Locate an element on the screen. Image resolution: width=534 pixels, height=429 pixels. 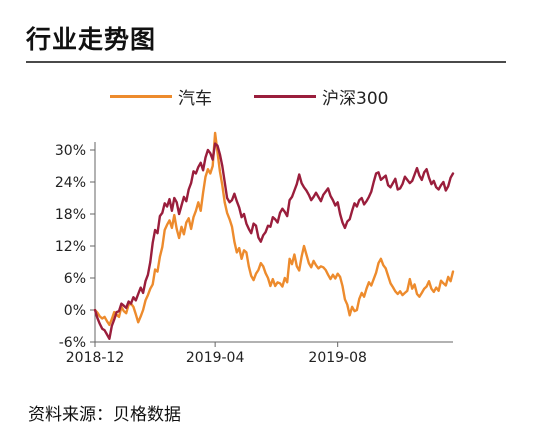
title-divider is located at coordinates (266, 62).